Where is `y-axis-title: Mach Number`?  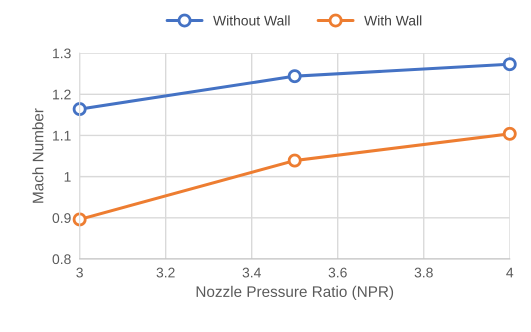 y-axis-title: Mach Number is located at coordinates (38, 155).